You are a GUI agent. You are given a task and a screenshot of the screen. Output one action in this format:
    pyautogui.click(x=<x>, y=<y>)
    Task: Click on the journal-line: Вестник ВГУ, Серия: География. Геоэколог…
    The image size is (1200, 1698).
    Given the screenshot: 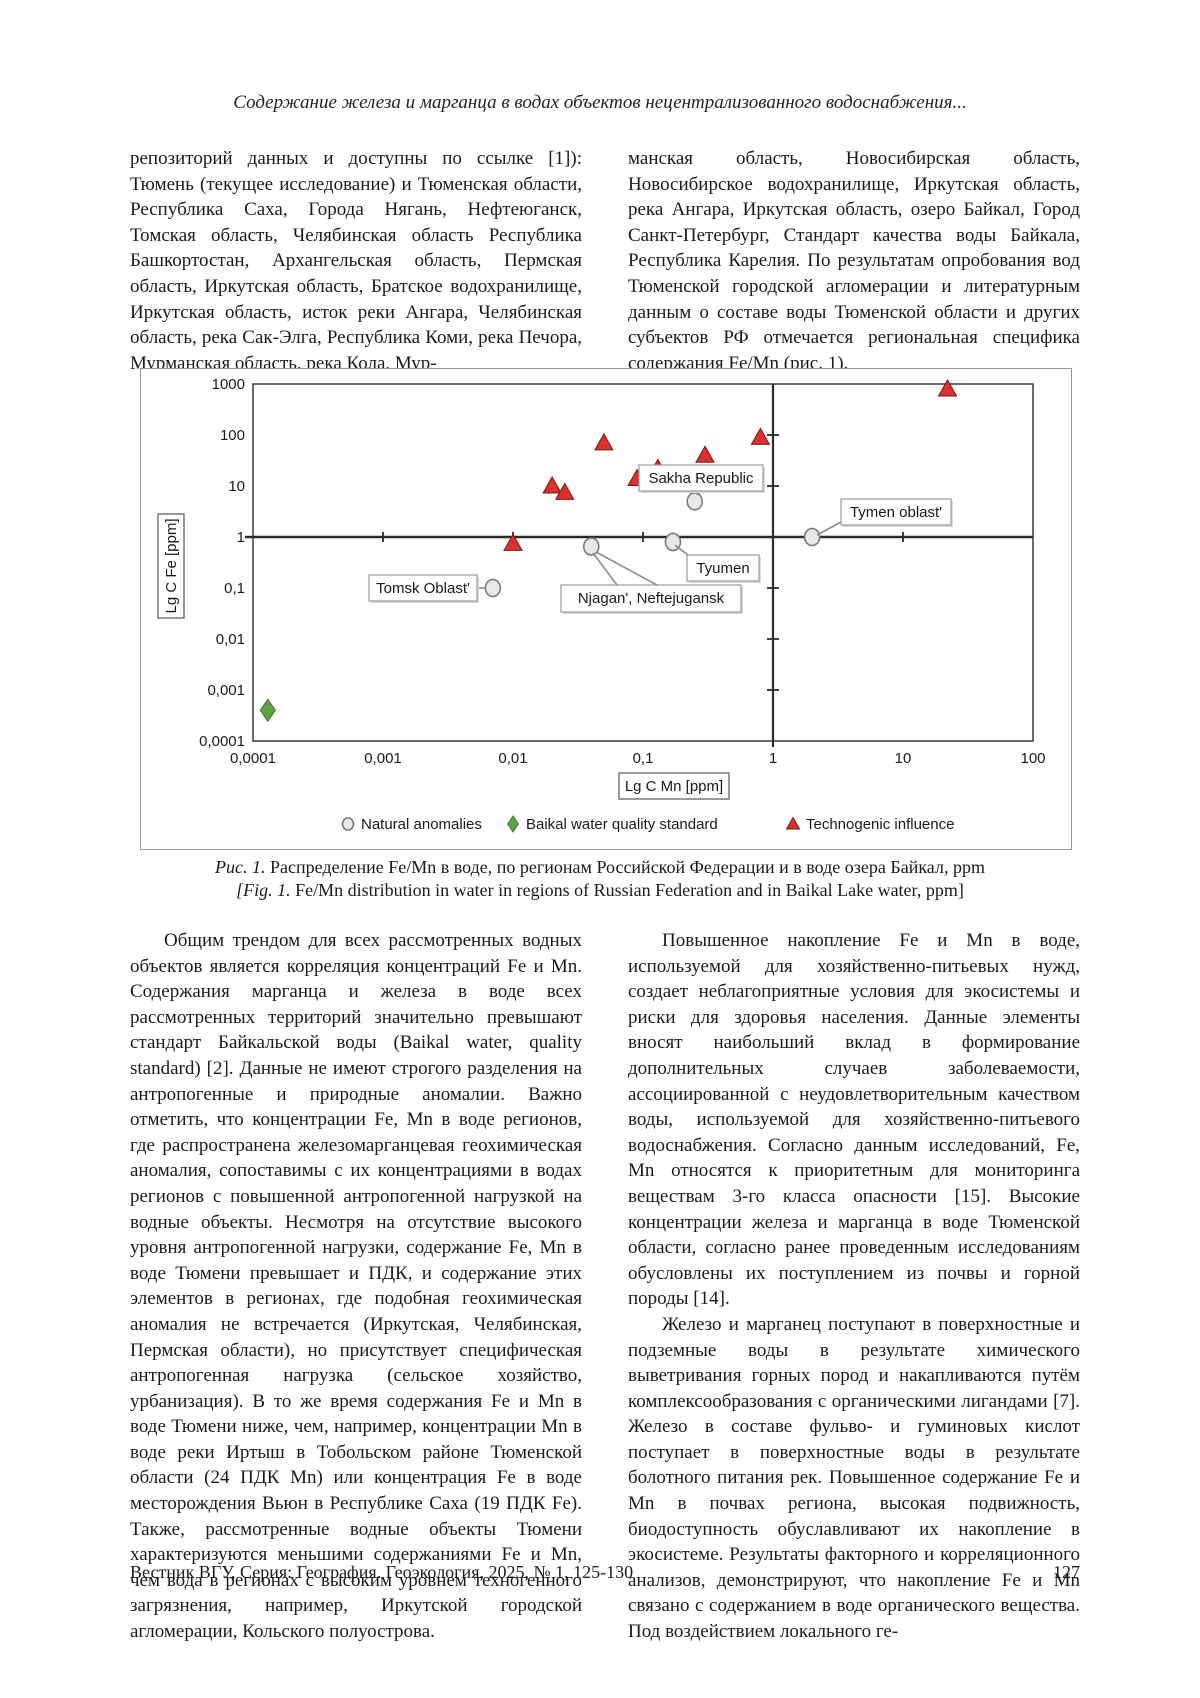 What is the action you would take?
    pyautogui.click(x=382, y=1572)
    